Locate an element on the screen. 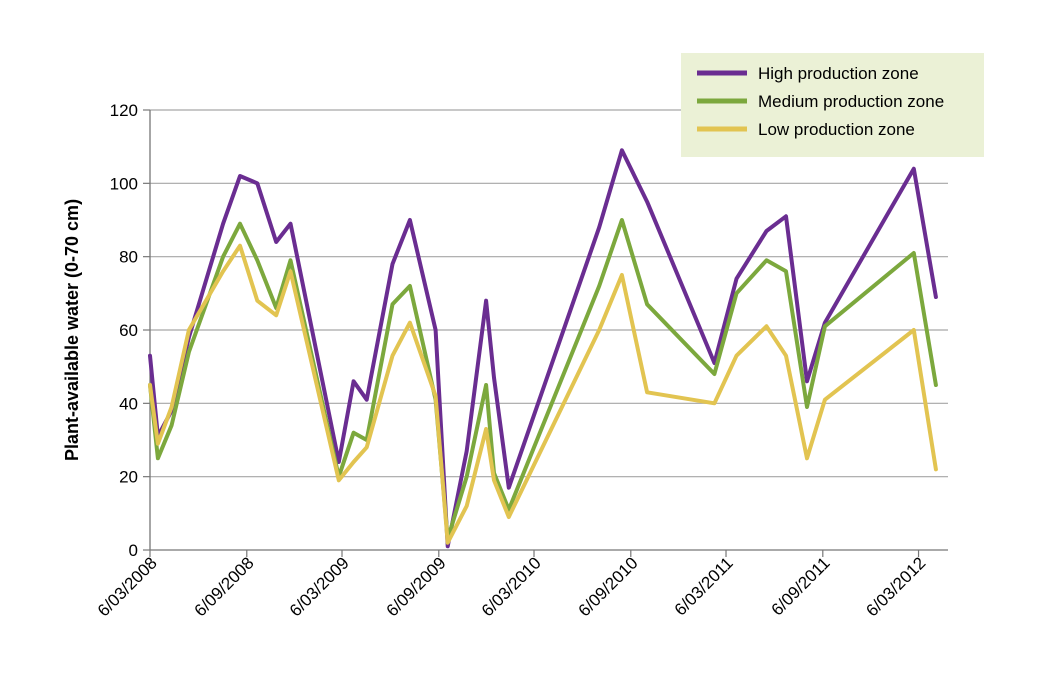 The height and width of the screenshot is (694, 1040). x-tick-label: 6/03/2010 is located at coordinates (511, 586).